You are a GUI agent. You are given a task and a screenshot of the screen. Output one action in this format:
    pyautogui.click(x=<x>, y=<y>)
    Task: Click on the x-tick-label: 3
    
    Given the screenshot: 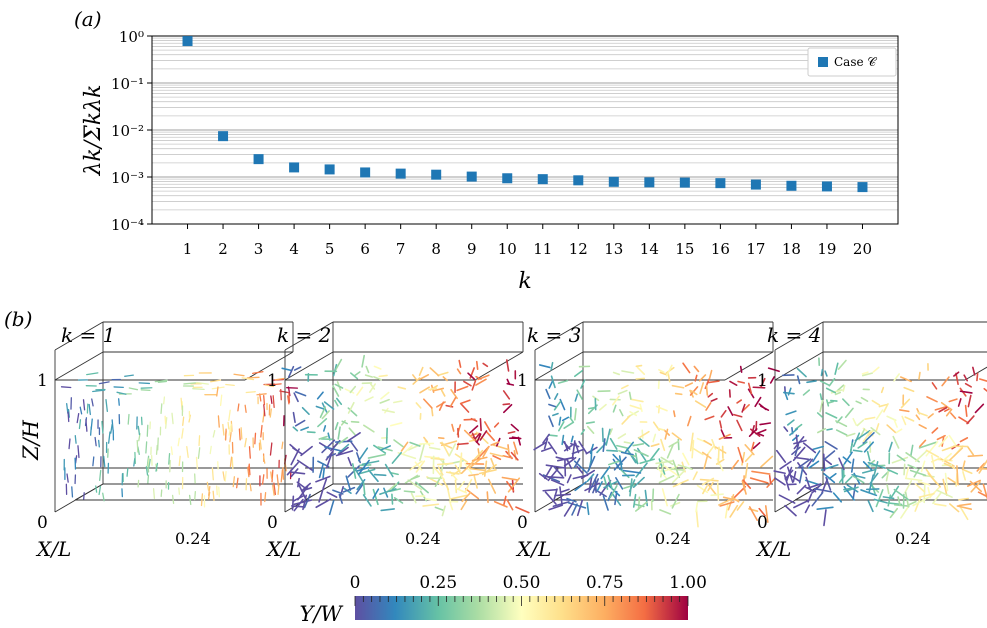 What is the action you would take?
    pyautogui.click(x=259, y=249)
    